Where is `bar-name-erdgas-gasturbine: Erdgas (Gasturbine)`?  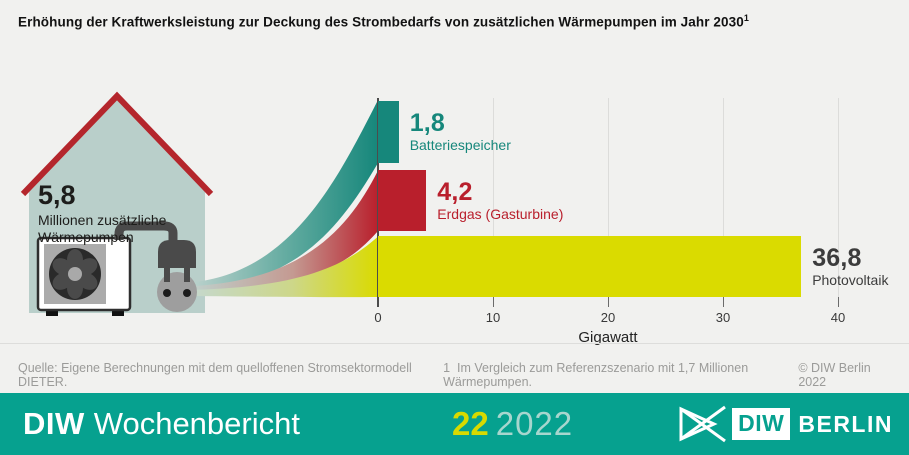 bar-name-erdgas-gasturbine: Erdgas (Gasturbine) is located at coordinates (500, 214).